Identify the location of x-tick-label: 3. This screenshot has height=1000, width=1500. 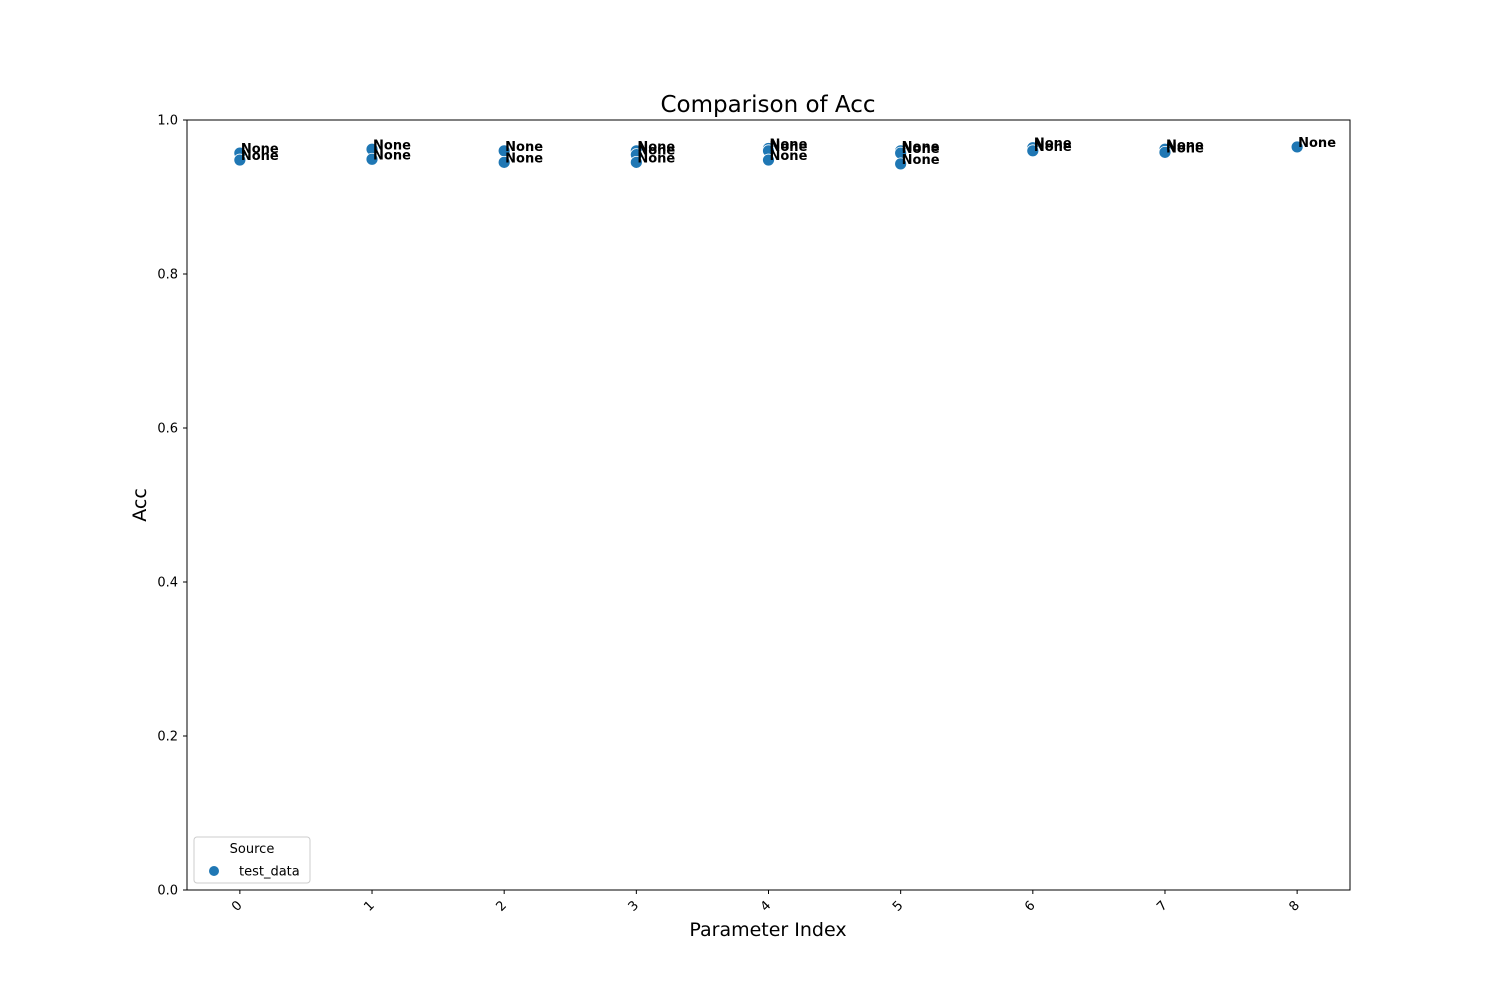
(634, 906).